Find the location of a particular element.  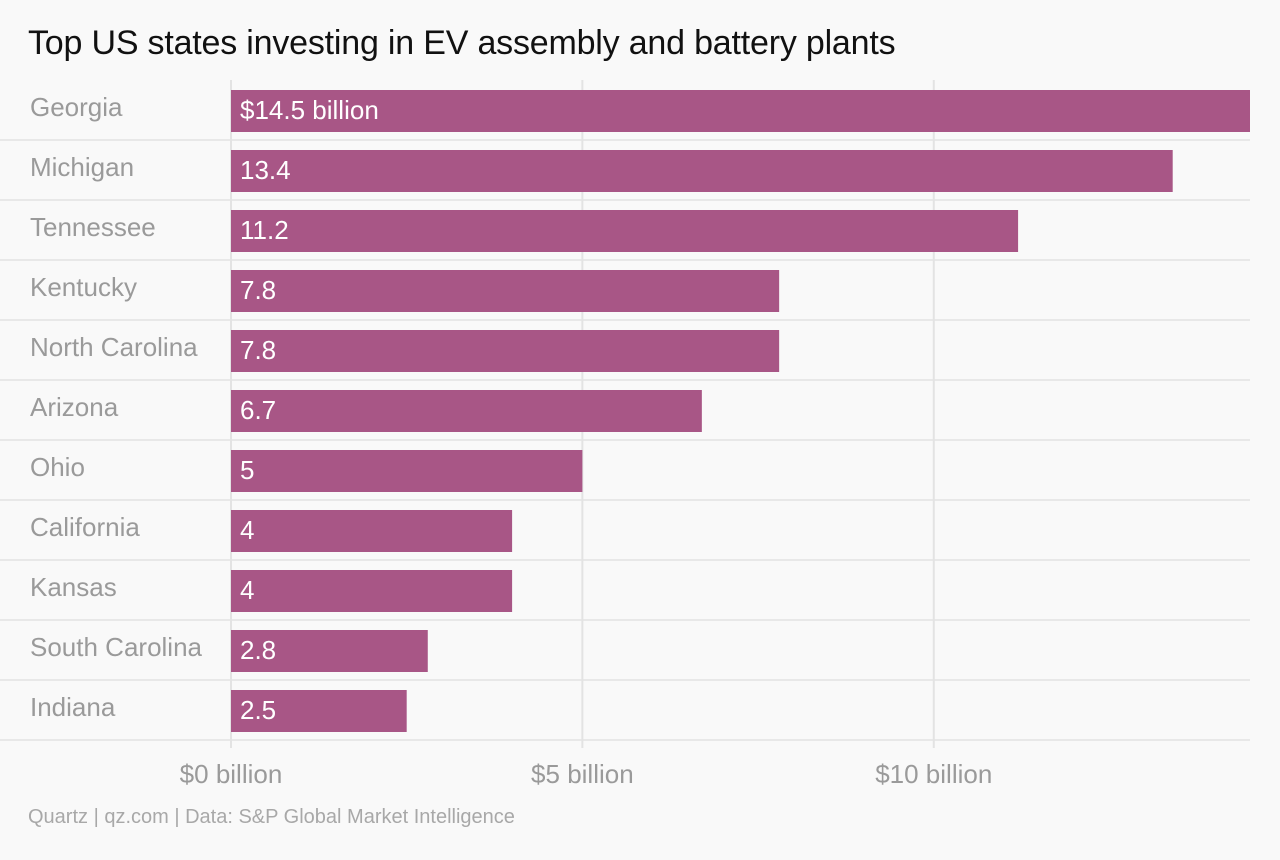

data-label: 5 is located at coordinates (247, 470).